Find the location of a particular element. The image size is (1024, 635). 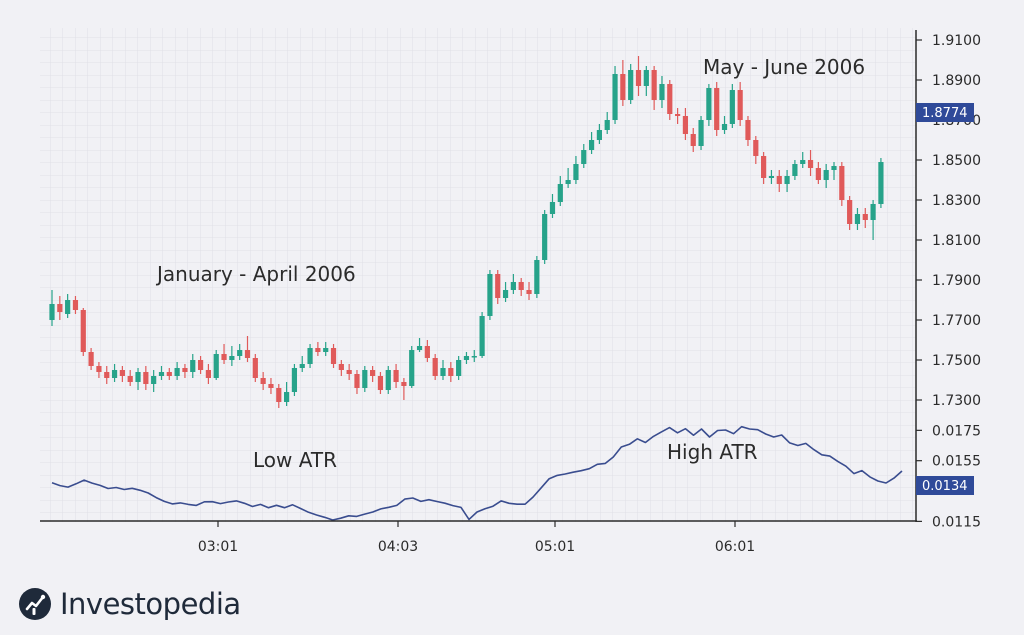

price-current-value: 1.8774 is located at coordinates (945, 113).